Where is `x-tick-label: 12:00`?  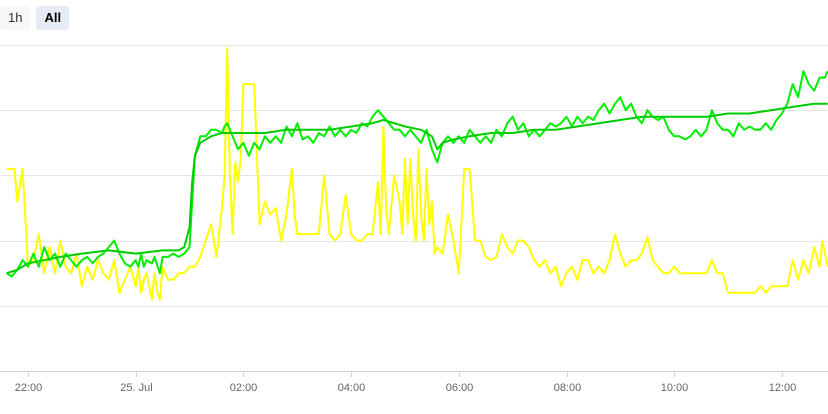
x-tick-label: 12:00 is located at coordinates (783, 388).